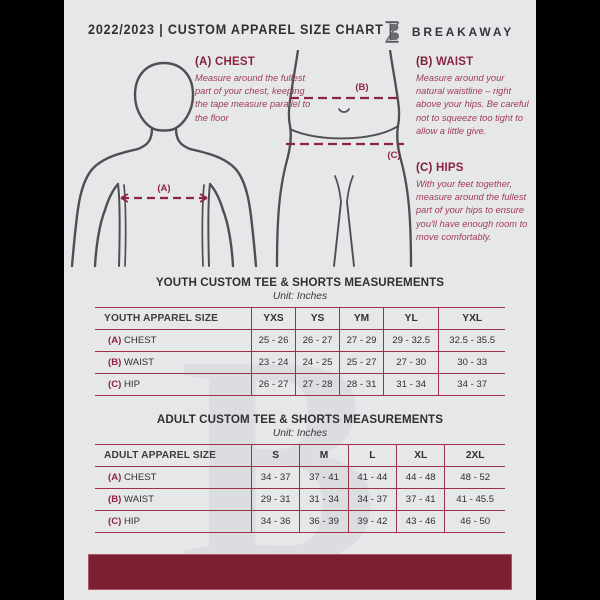  Describe the element at coordinates (275, 499) in the screenshot. I see `table-cell: 29 - 31` at that location.